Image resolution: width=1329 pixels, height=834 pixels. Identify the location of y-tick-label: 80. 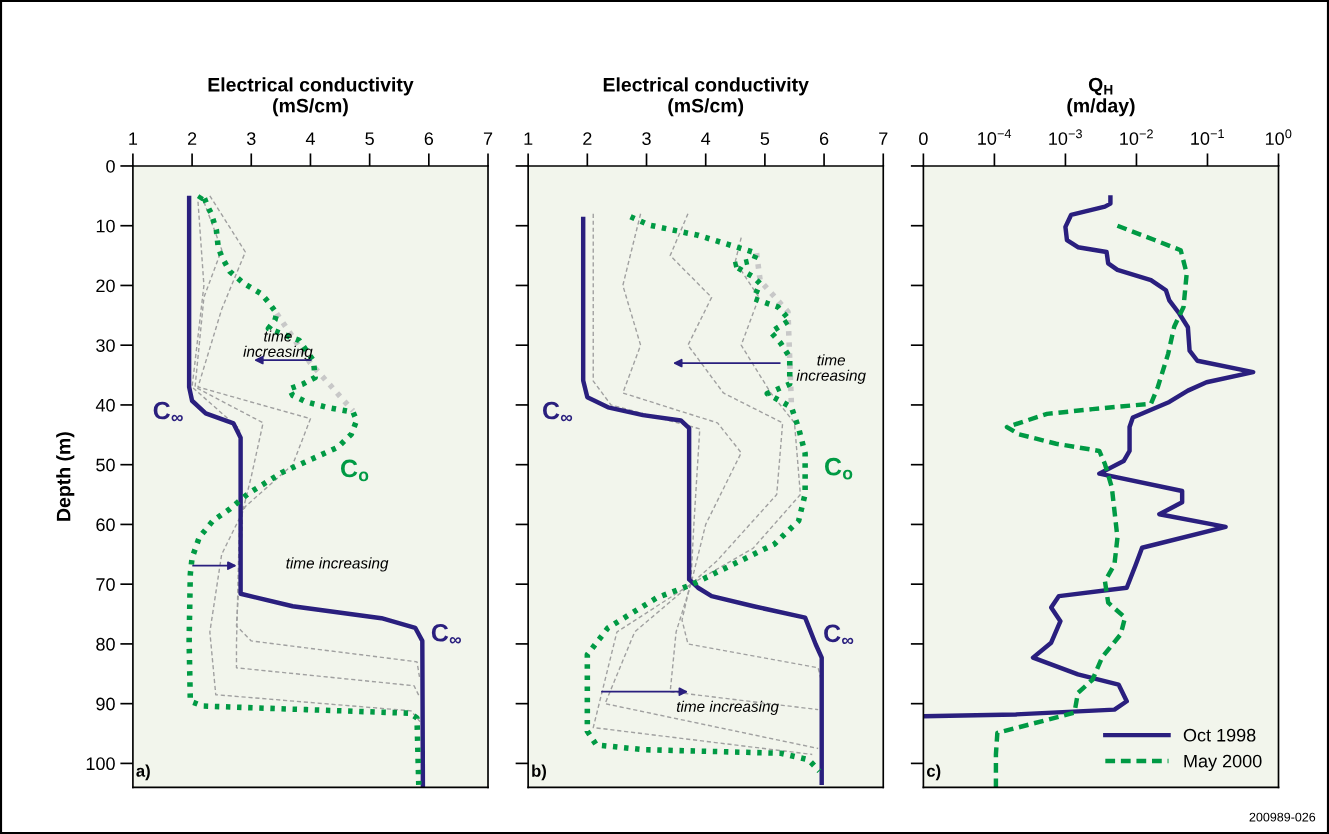
(105, 644).